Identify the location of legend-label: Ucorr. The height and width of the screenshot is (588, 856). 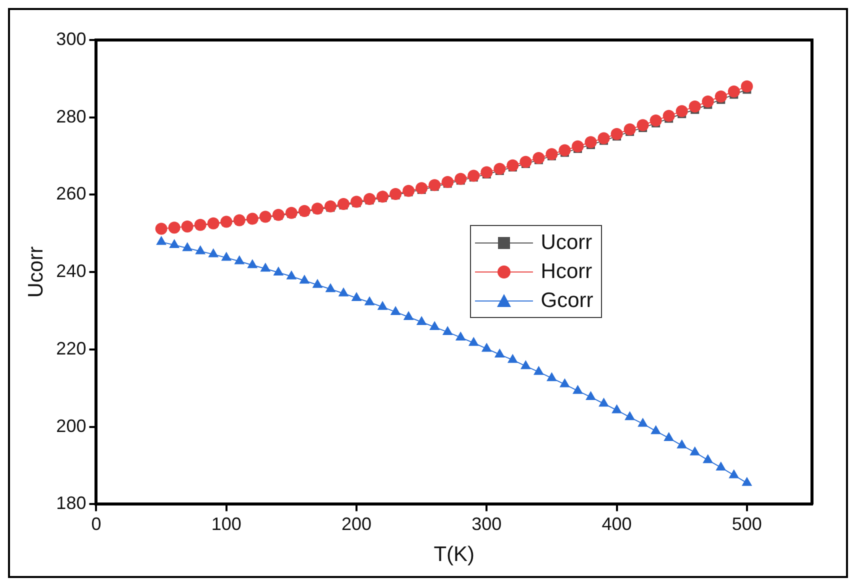
(566, 242).